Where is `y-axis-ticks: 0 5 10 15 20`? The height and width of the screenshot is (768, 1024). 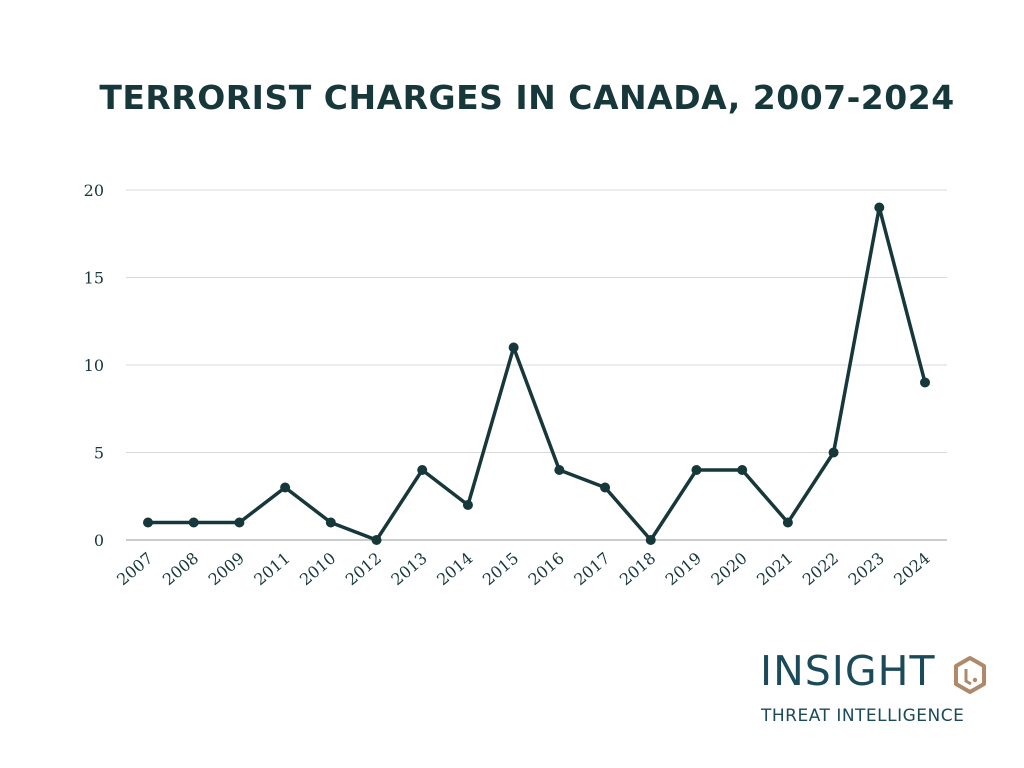 y-axis-ticks: 0 5 10 15 20 is located at coordinates (94, 365).